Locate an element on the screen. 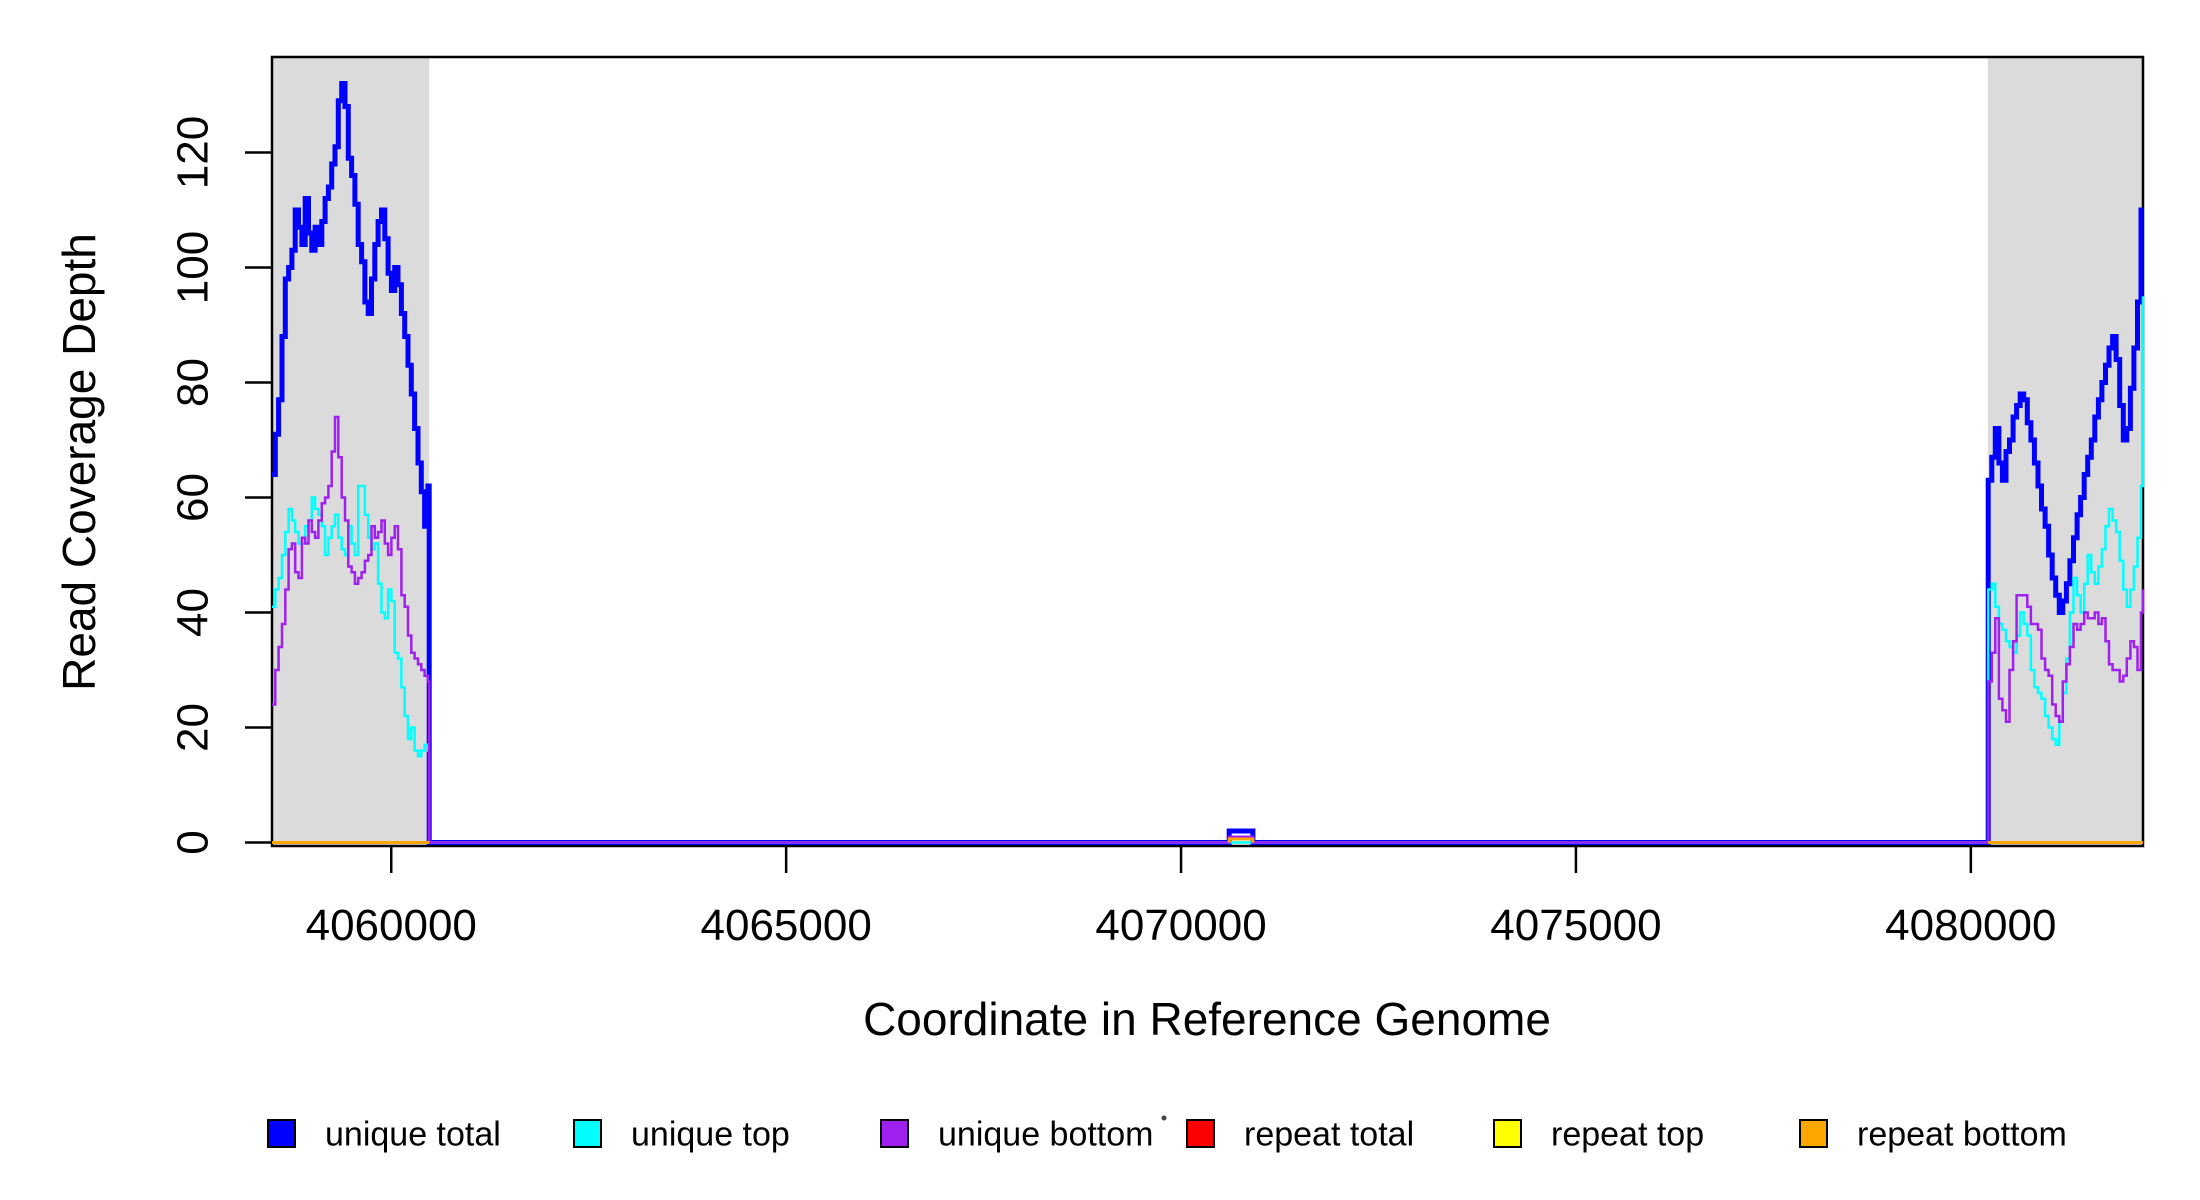 This screenshot has width=2200, height=1200. legend-item-repeat-bottom: repeat bottom is located at coordinates (1933, 1135).